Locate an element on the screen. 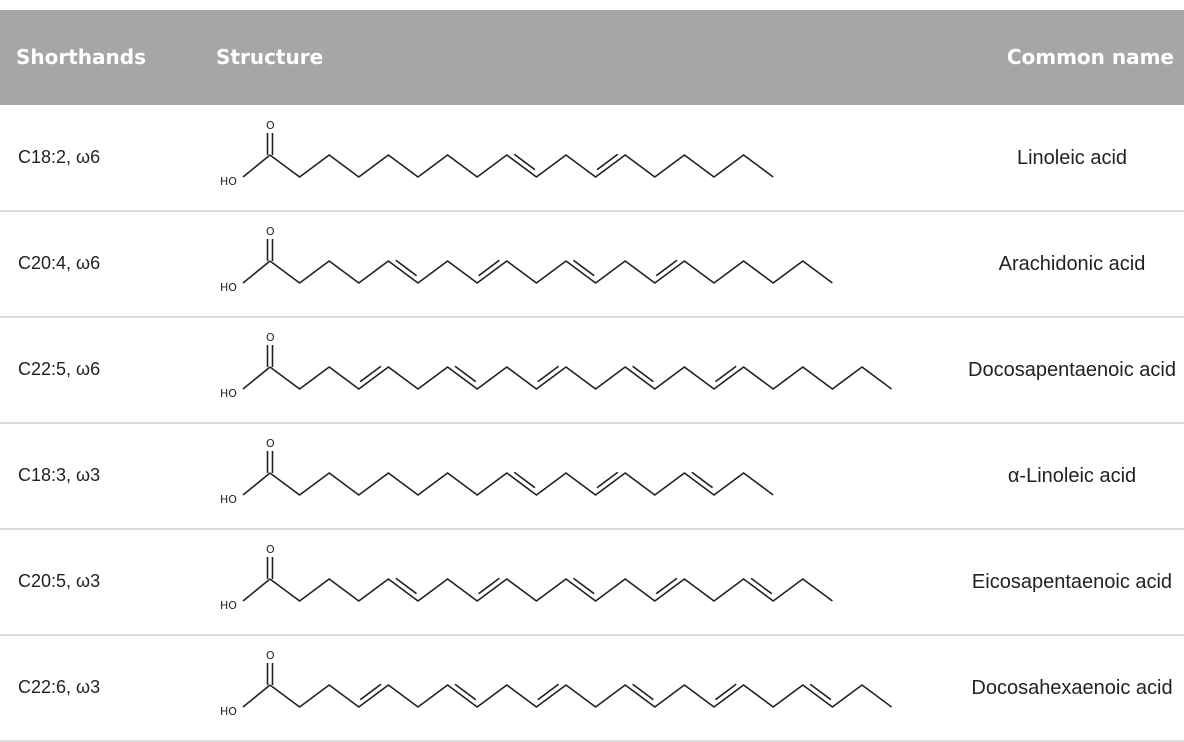 The width and height of the screenshot is (1184, 742). shorthand-cell: C18:2, ω6 is located at coordinates (59, 157).